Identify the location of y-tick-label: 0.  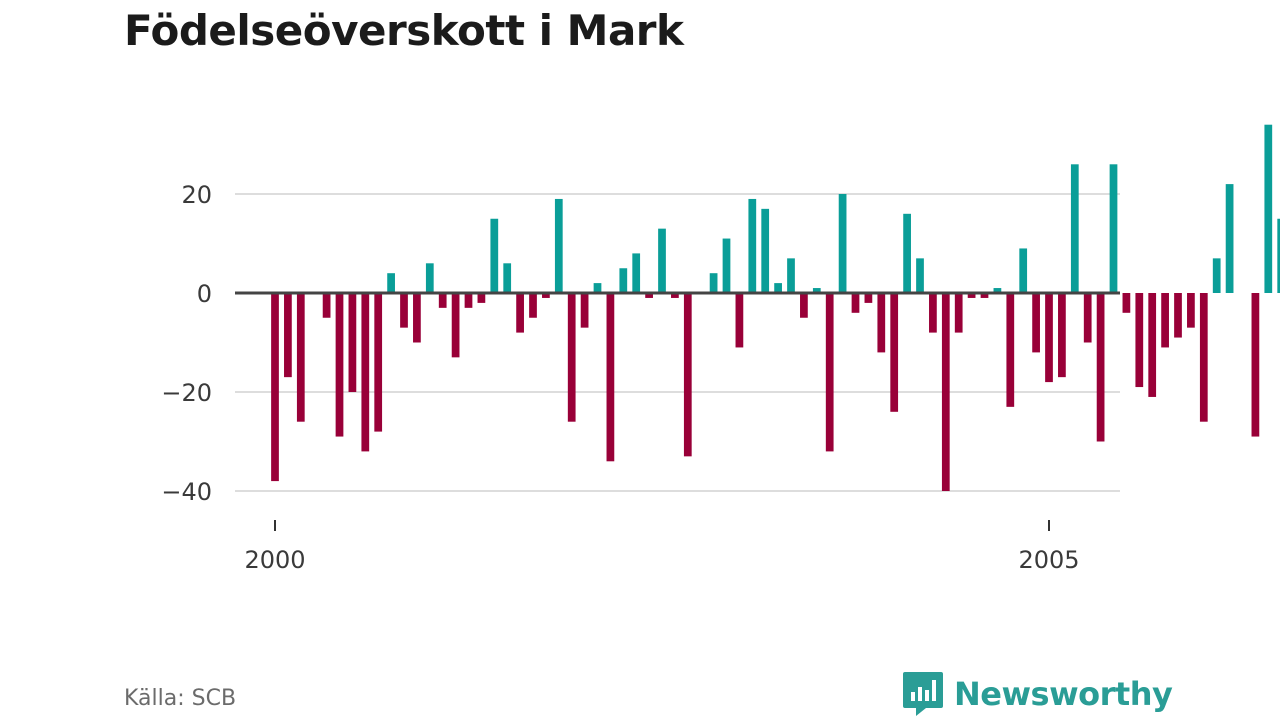
(204, 294).